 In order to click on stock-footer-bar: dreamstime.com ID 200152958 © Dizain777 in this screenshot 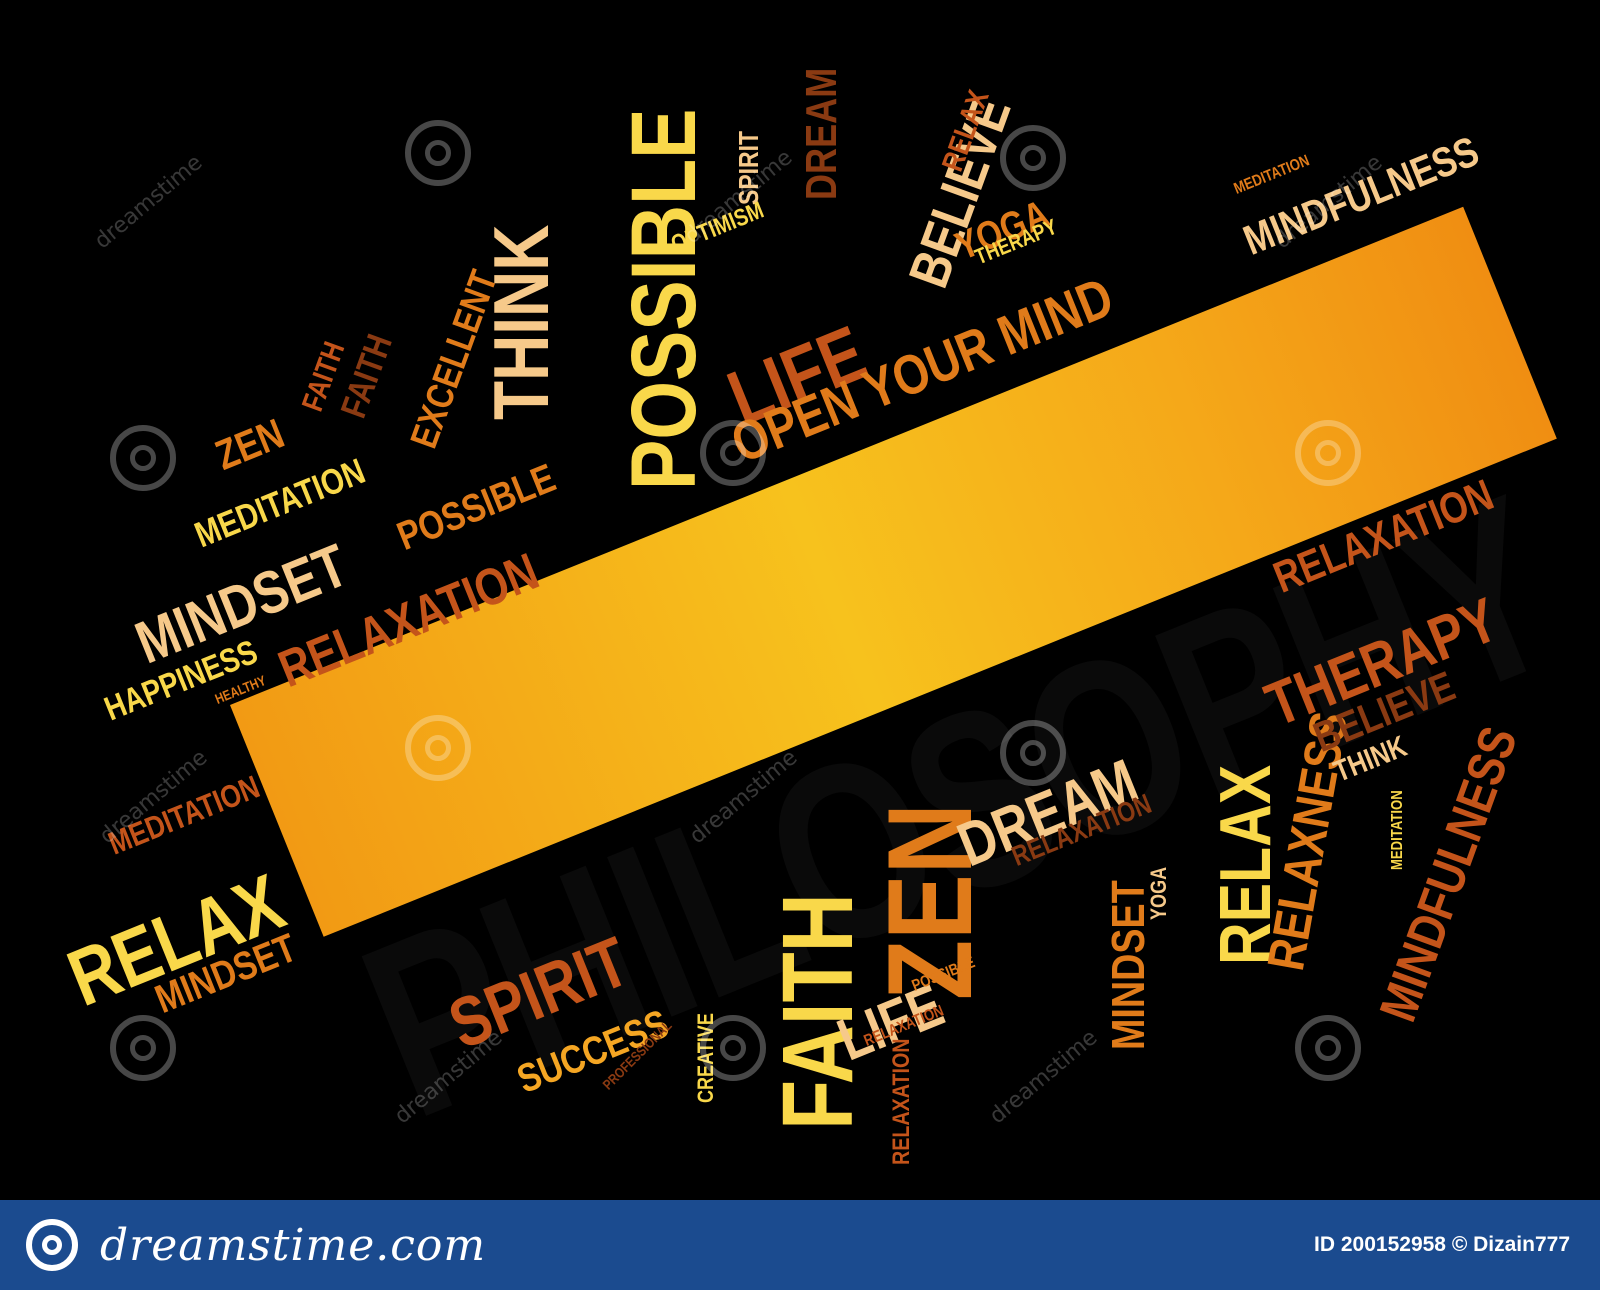, I will do `click(800, 1245)`.